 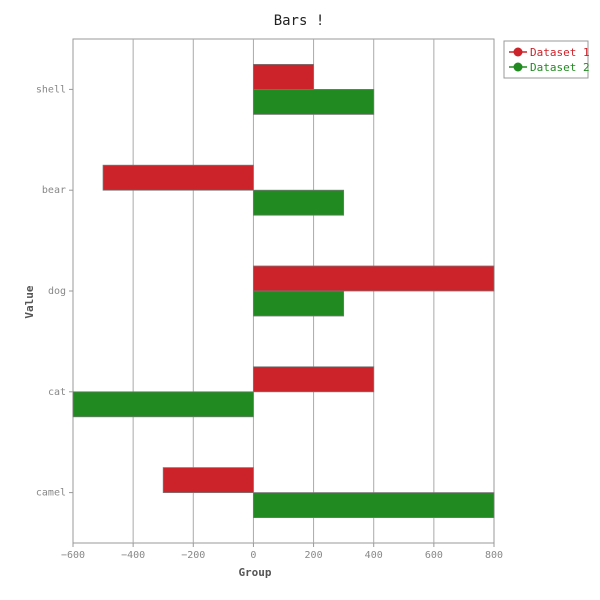 I want to click on bar-dataset-1-camel, so click(x=208, y=480).